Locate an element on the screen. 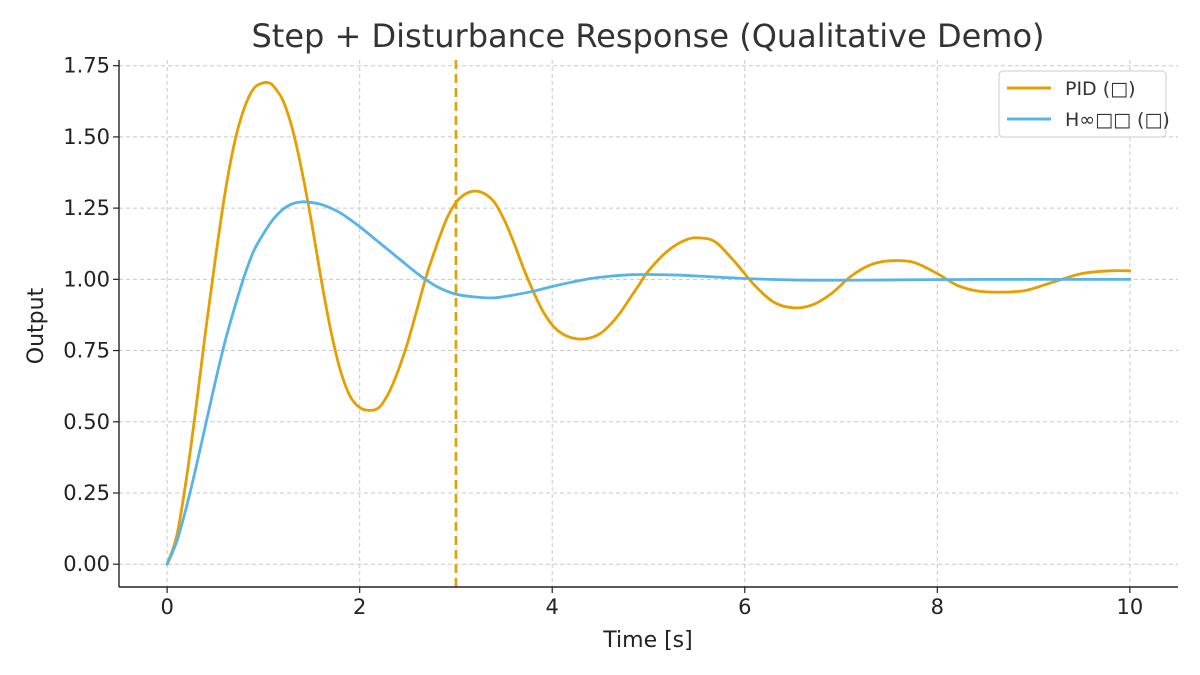 Image resolution: width=1200 pixels, height=675 pixels. y-tick-label: 0.50 is located at coordinates (86, 422).